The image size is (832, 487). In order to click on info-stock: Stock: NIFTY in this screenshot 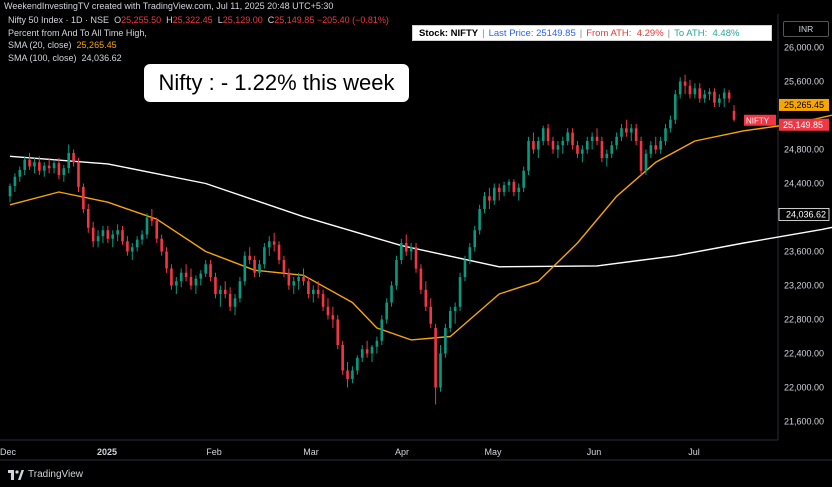, I will do `click(449, 33)`.